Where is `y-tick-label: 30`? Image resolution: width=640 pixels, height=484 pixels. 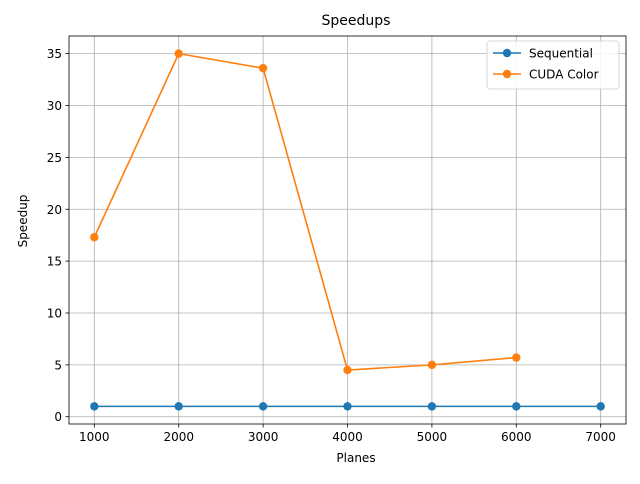
y-tick-label: 30 is located at coordinates (54, 106).